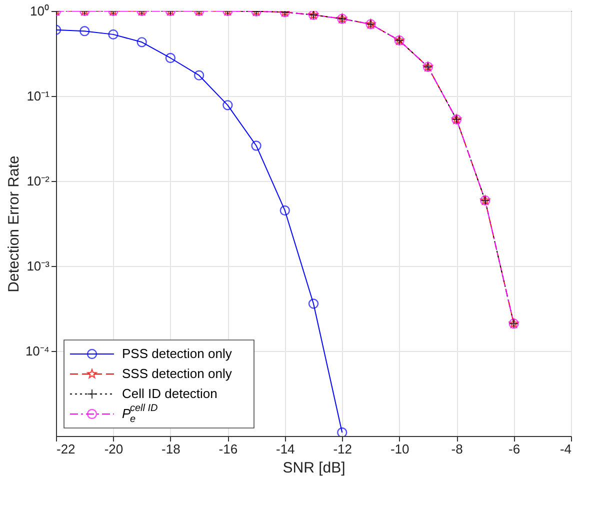 Image resolution: width=600 pixels, height=505 pixels. Describe the element at coordinates (13, 224) in the screenshot. I see `y-axis-title: Detection Error Rate` at that location.